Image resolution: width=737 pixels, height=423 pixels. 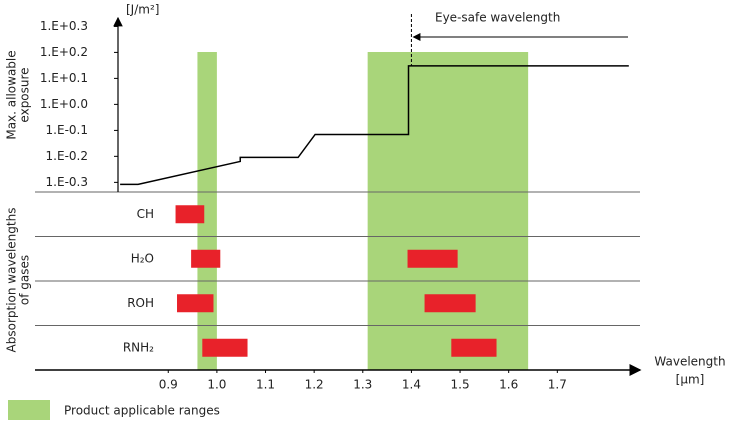 What do you see at coordinates (138, 347) in the screenshot?
I see `gas-label: RNH₂` at bounding box center [138, 347].